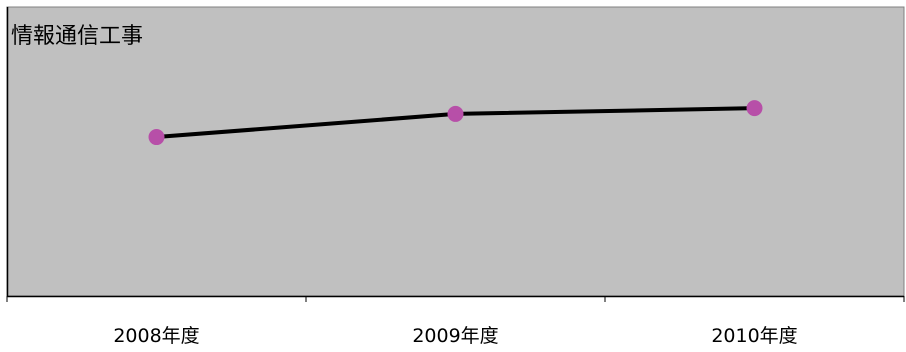 The height and width of the screenshot is (352, 906). Describe the element at coordinates (455, 123) in the screenshot. I see `series-group` at that location.